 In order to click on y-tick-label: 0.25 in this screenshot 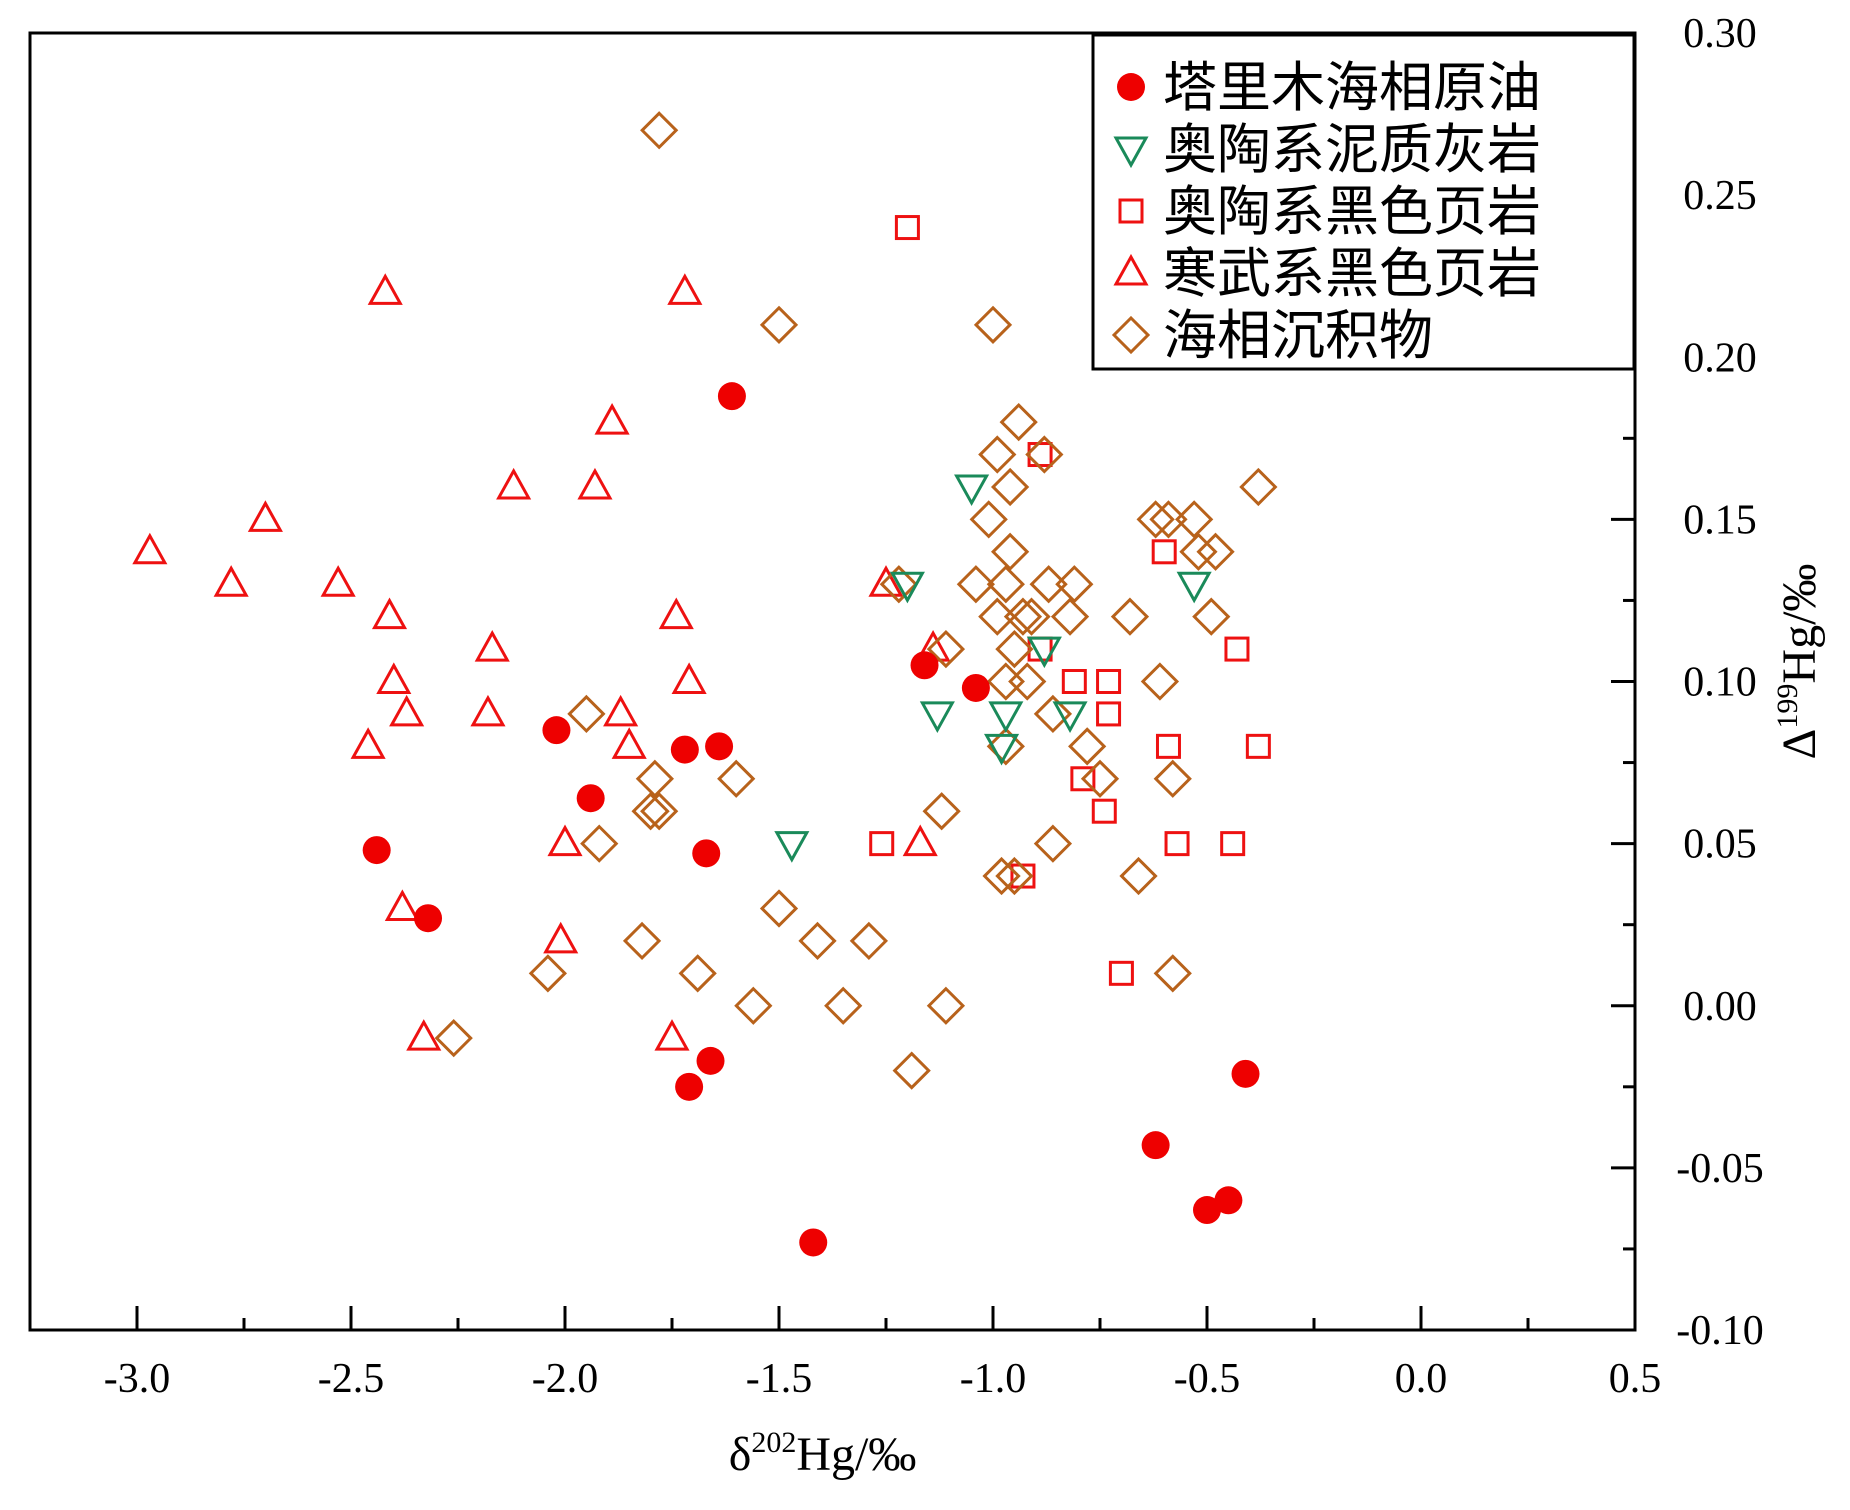, I will do `click(1720, 196)`.